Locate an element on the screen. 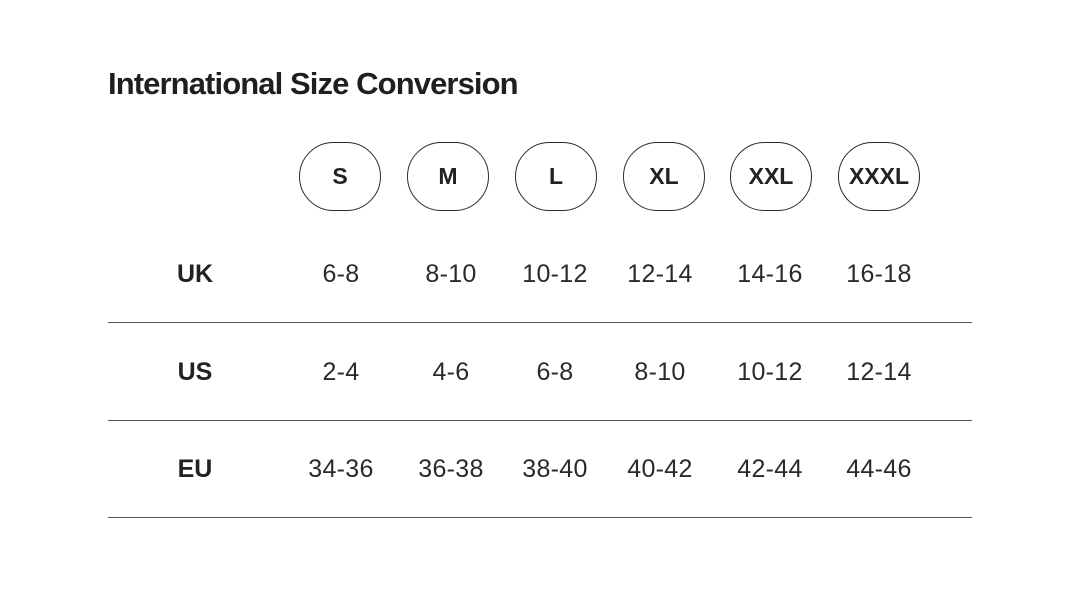 The width and height of the screenshot is (1080, 608). table-cell: 44-46 is located at coordinates (879, 469).